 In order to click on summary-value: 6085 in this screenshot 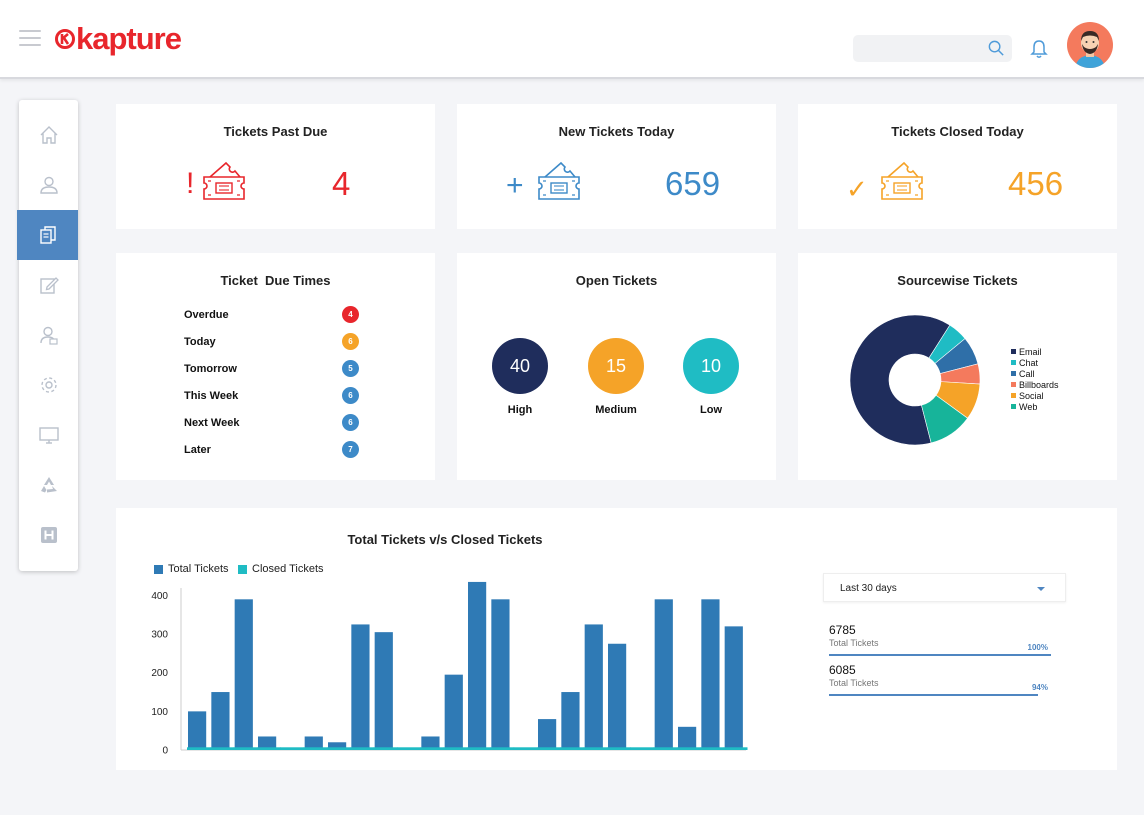, I will do `click(842, 670)`.